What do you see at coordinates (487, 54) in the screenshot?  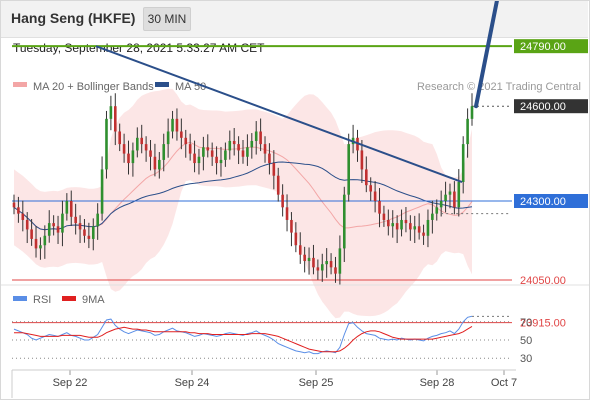 I see `forecast-arrow-shaft` at bounding box center [487, 54].